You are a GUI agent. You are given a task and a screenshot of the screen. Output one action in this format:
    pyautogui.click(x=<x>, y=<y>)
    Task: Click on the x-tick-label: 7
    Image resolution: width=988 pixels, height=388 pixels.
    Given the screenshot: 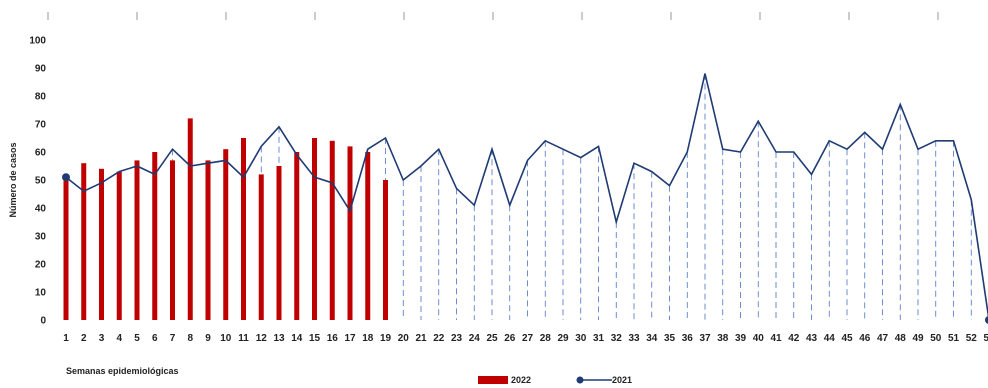 What is the action you would take?
    pyautogui.click(x=173, y=338)
    